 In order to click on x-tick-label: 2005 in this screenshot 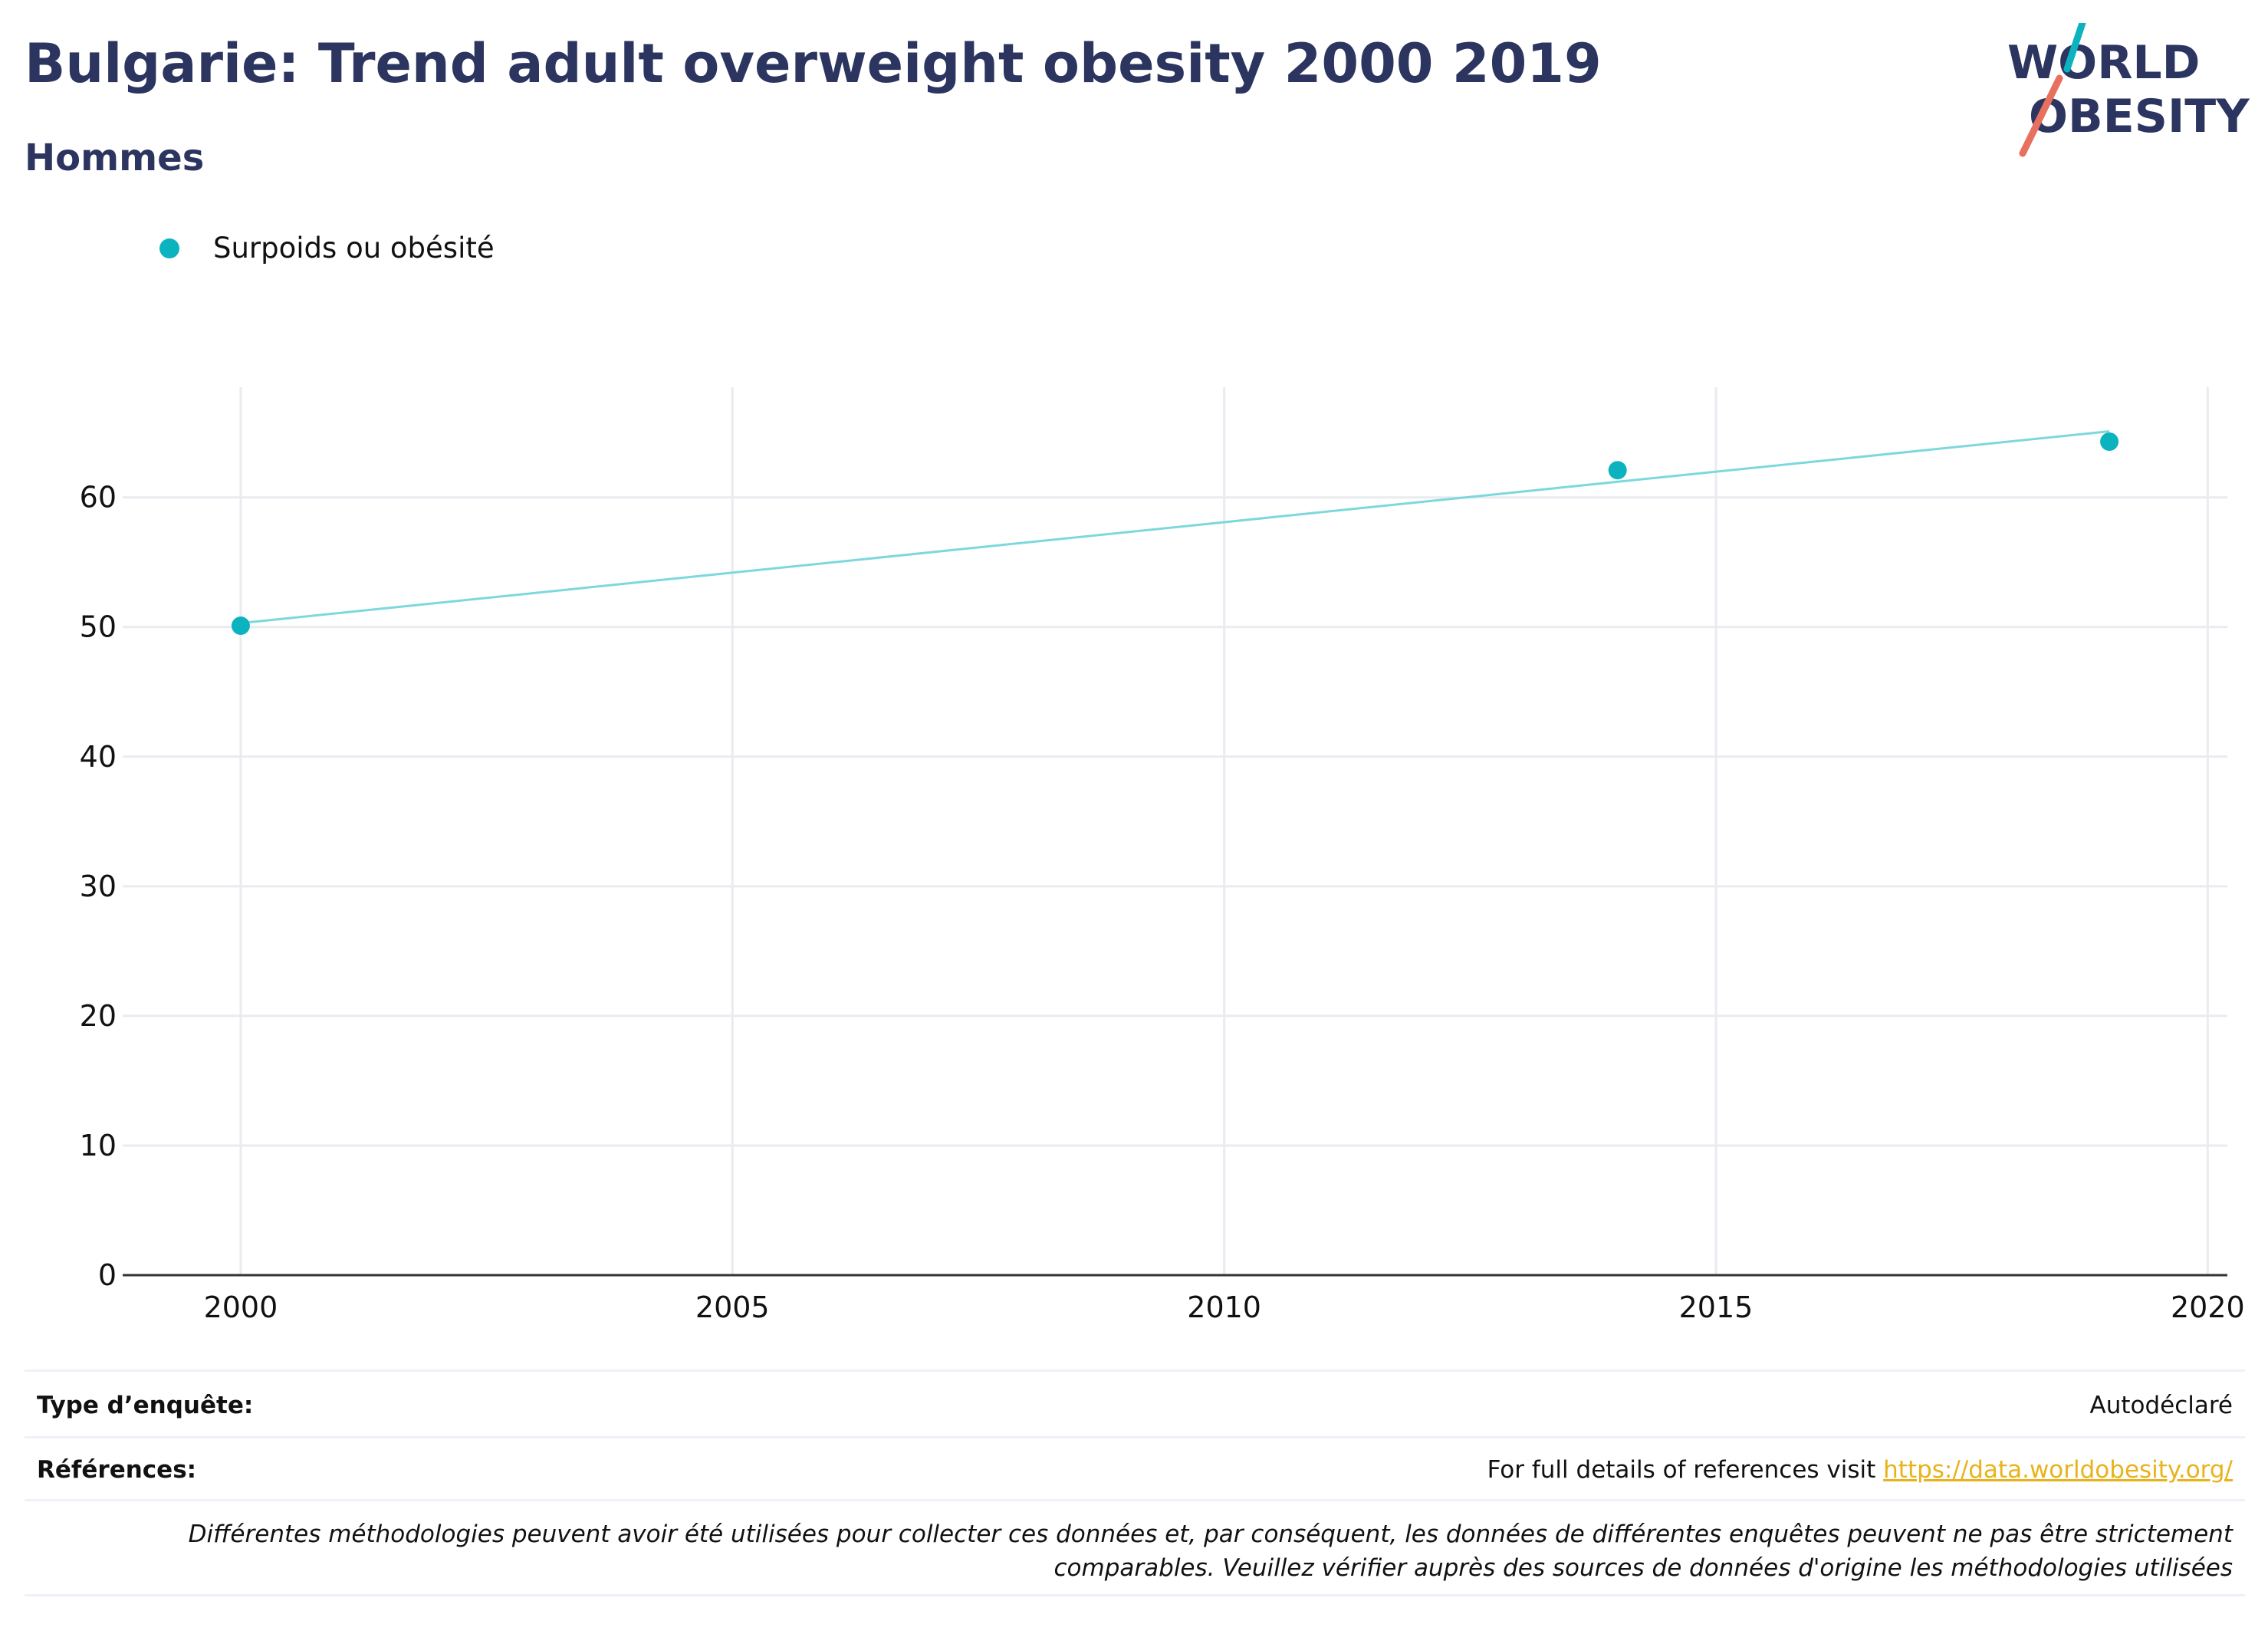, I will do `click(732, 1305)`.